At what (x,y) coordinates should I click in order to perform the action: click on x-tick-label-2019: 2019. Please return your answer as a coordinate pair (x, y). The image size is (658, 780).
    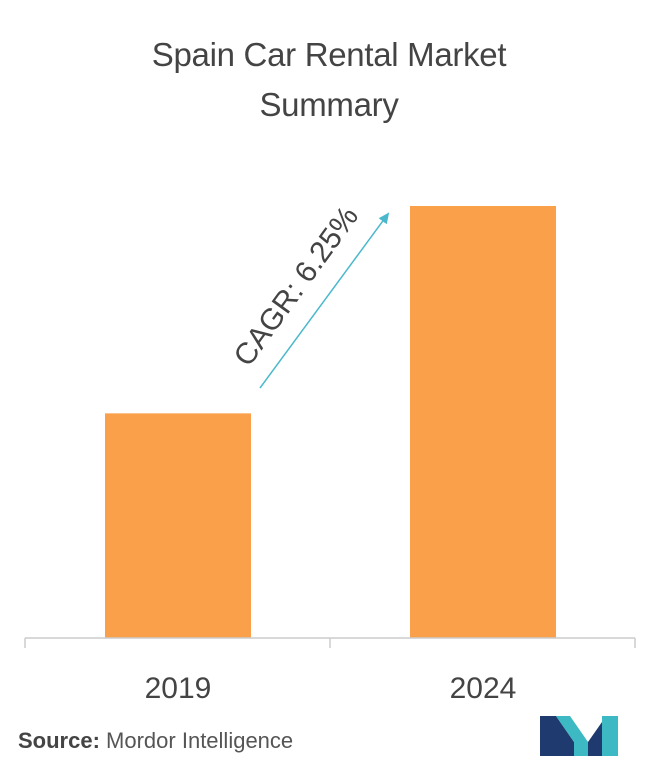
    Looking at the image, I should click on (178, 686).